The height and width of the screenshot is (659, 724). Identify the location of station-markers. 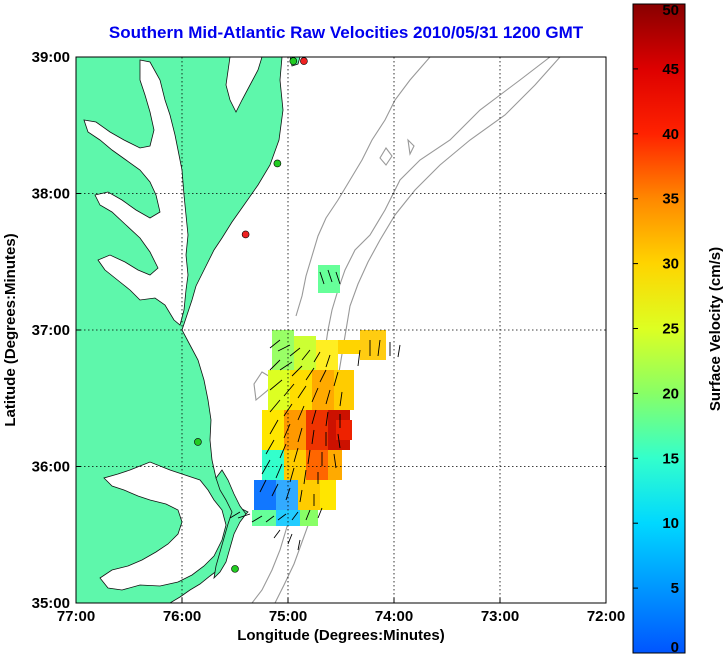
(251, 315).